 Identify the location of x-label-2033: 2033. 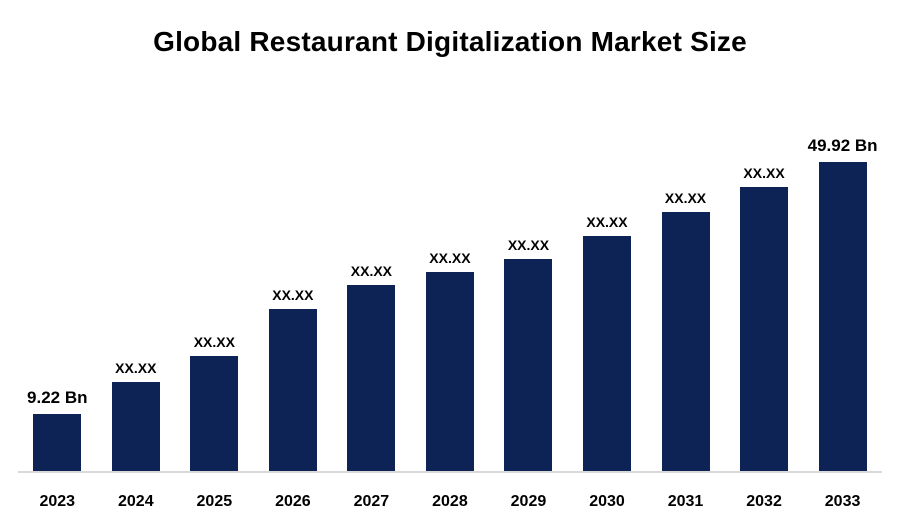
(842, 501).